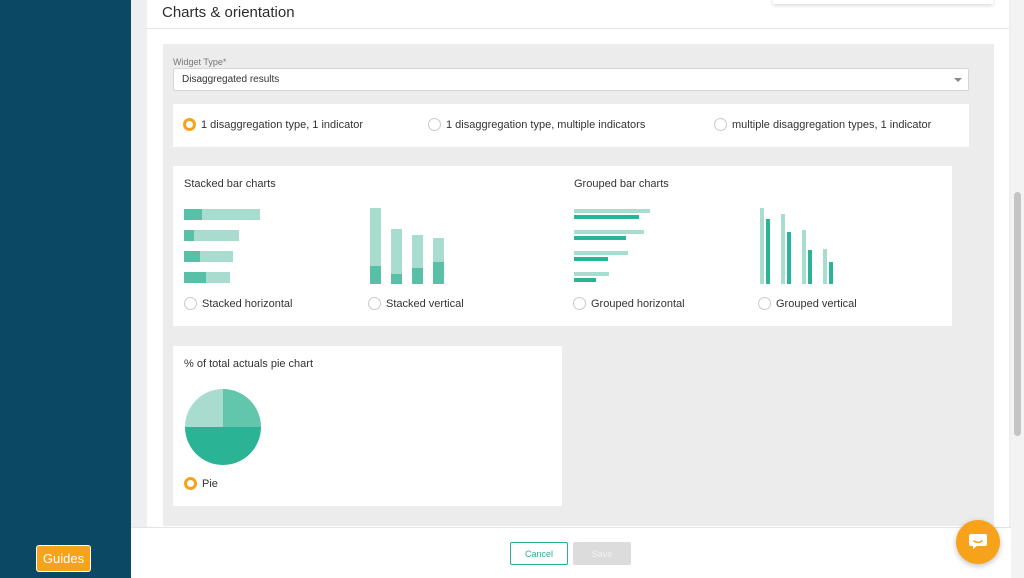 This screenshot has height=578, width=1024. I want to click on pie-chart-icon, so click(223, 427).